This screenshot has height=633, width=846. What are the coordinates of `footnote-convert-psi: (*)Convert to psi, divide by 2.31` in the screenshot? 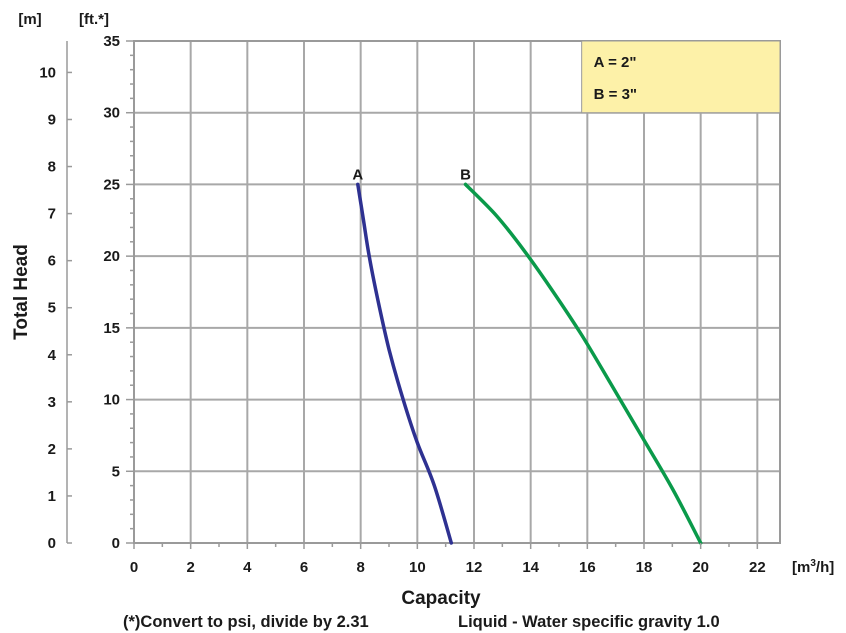 It's located at (246, 622).